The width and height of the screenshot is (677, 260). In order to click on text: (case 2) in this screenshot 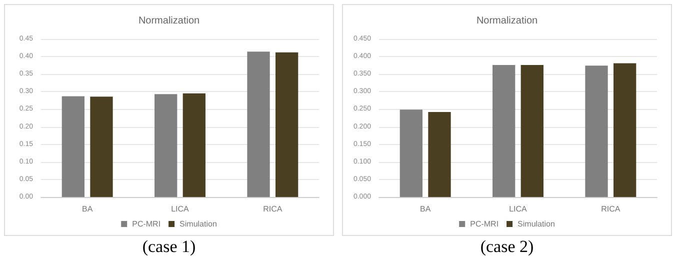, I will do `click(507, 247)`.